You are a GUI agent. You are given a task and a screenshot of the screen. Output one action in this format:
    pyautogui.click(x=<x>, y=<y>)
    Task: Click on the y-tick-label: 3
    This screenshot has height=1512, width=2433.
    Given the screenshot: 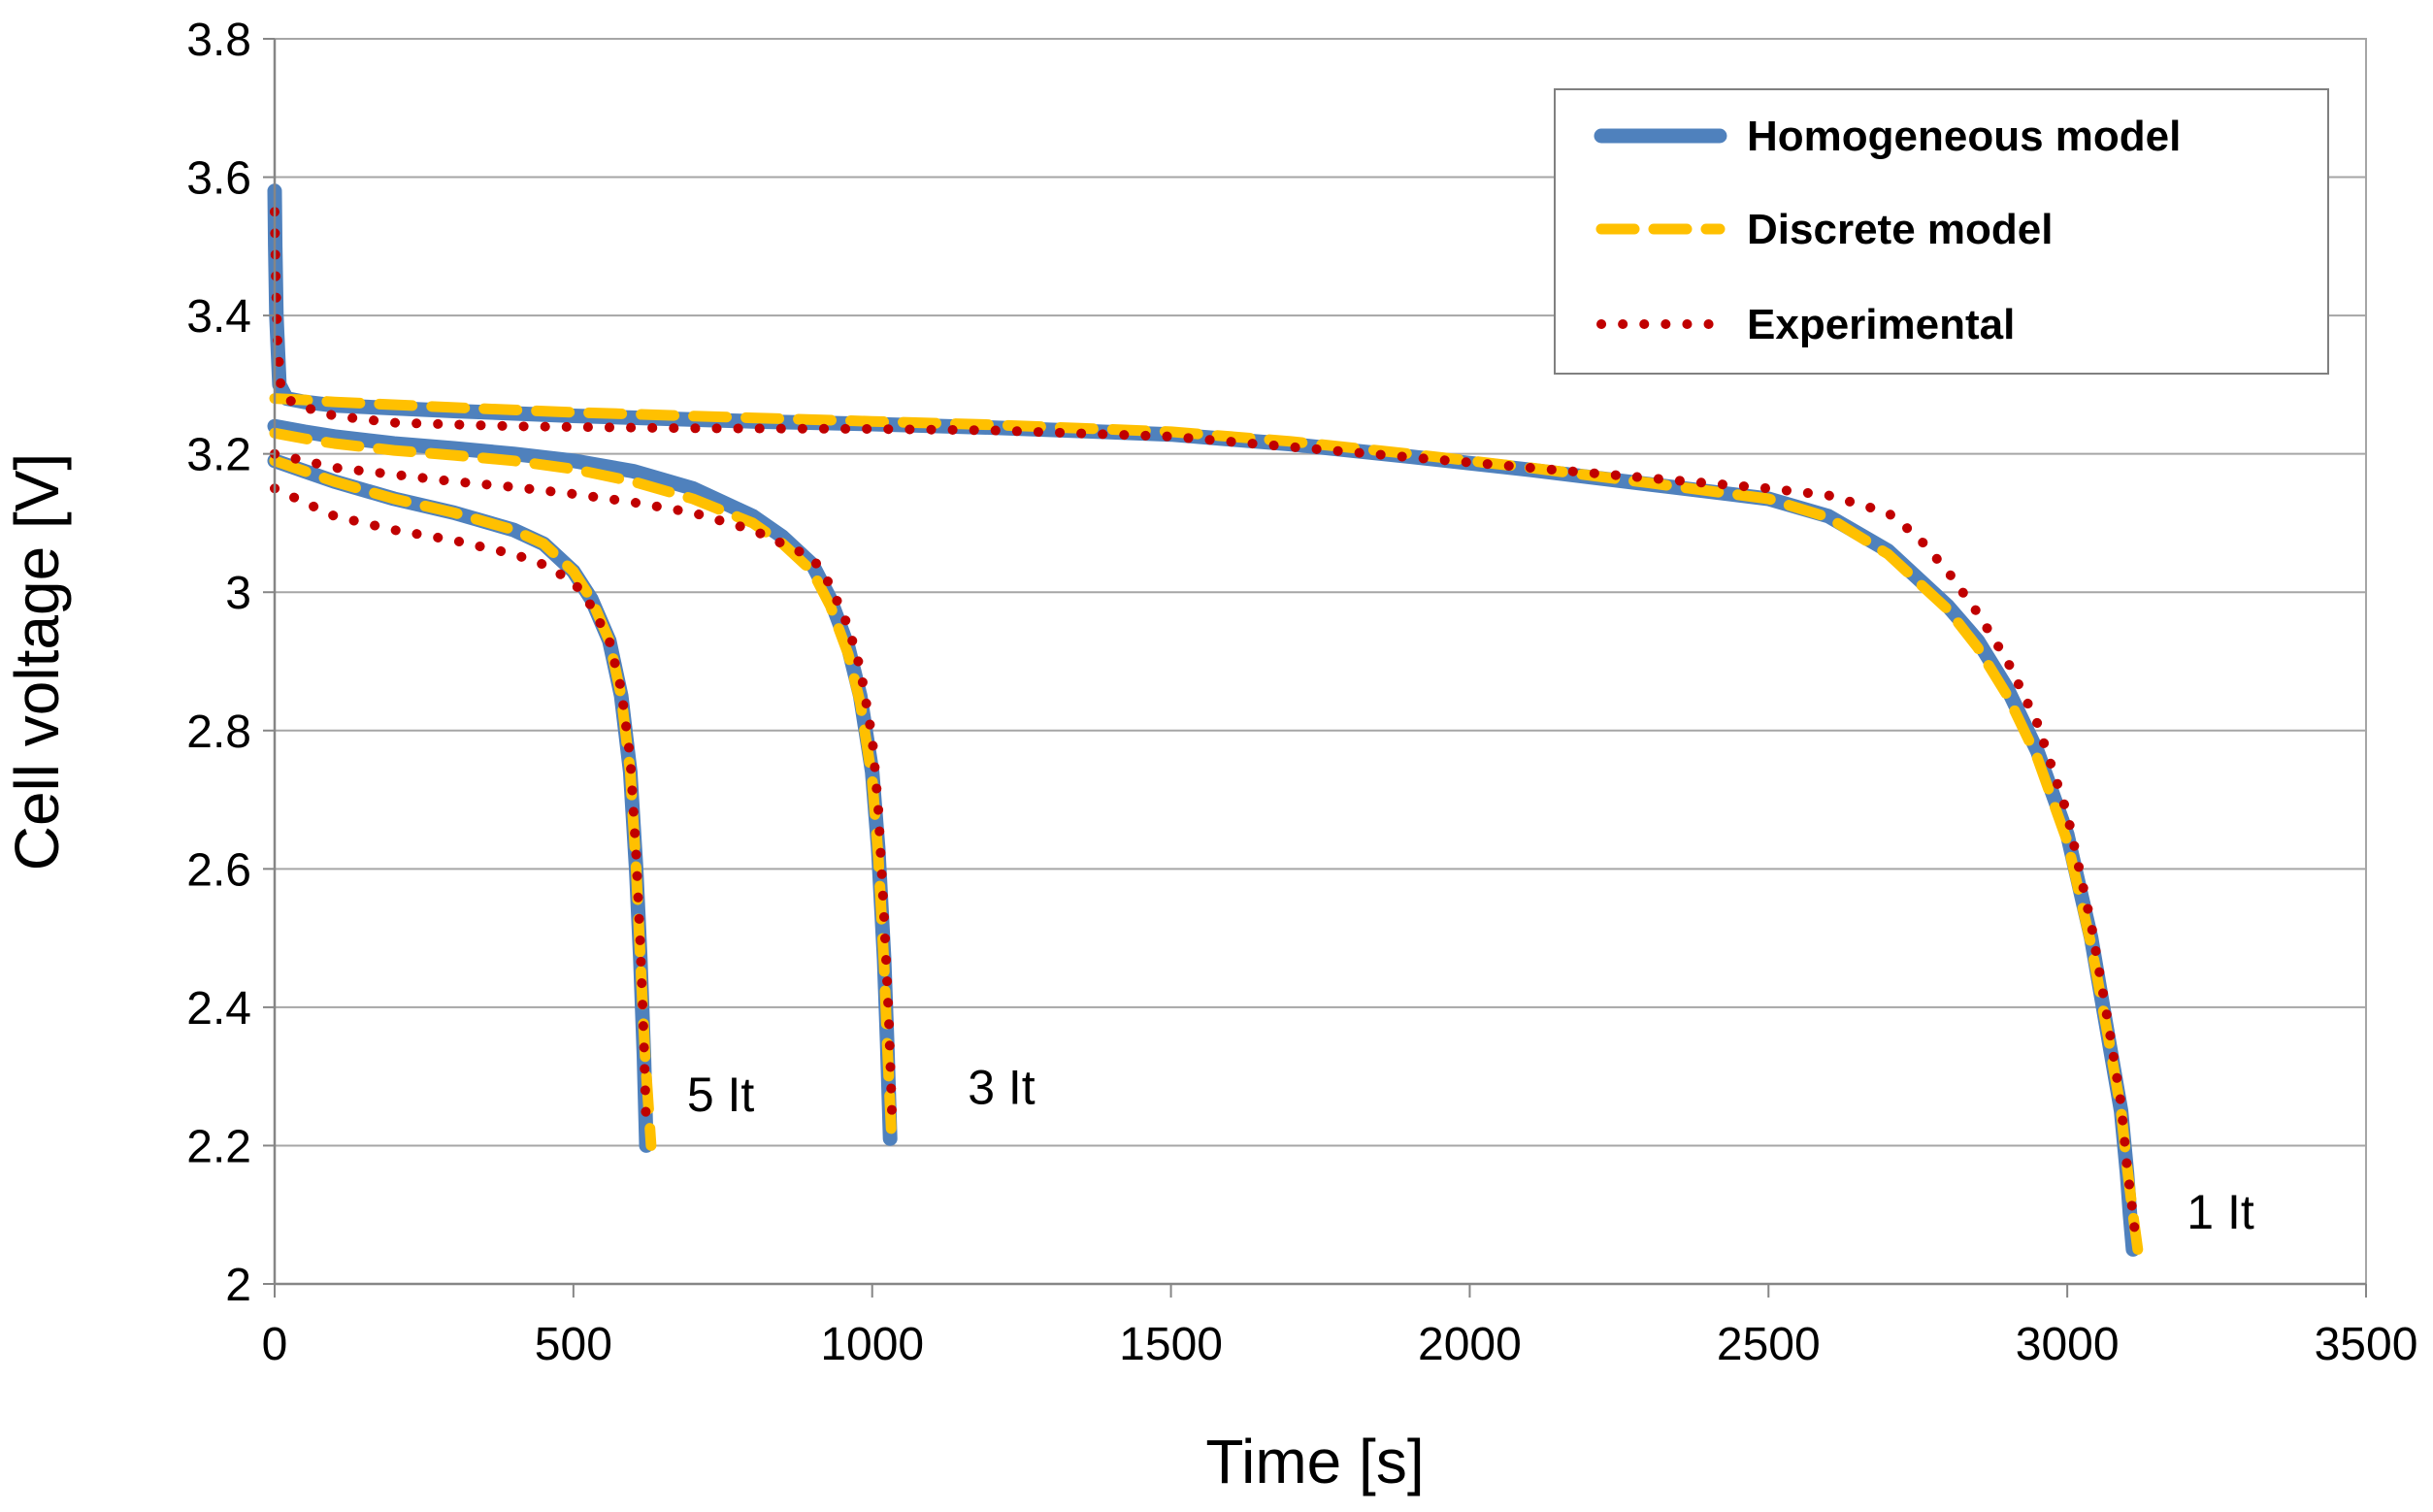 What is the action you would take?
    pyautogui.click(x=238, y=593)
    